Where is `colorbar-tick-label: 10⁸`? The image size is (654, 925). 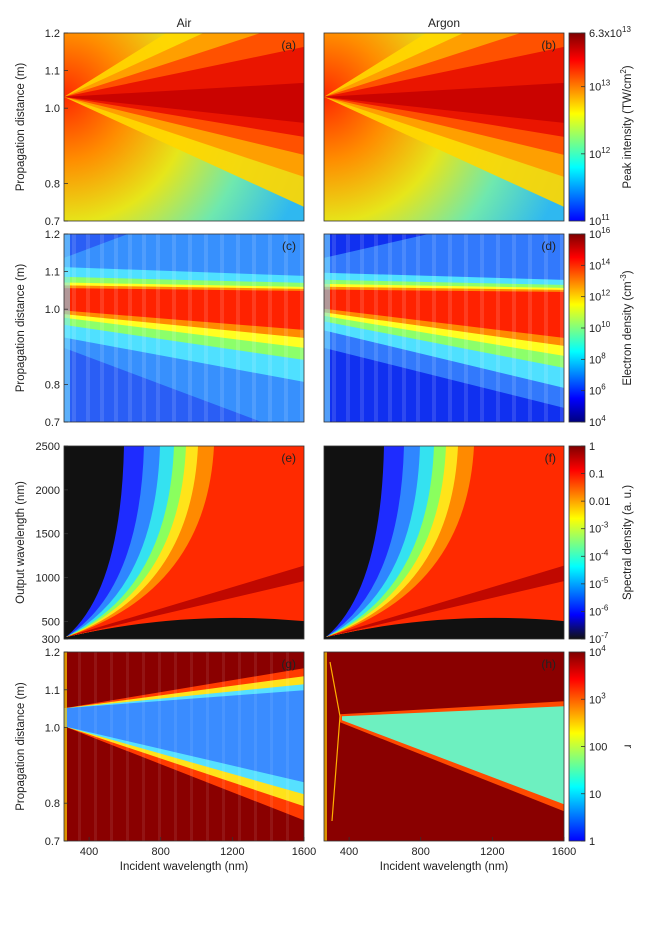 colorbar-tick-label: 10⁸ is located at coordinates (597, 358).